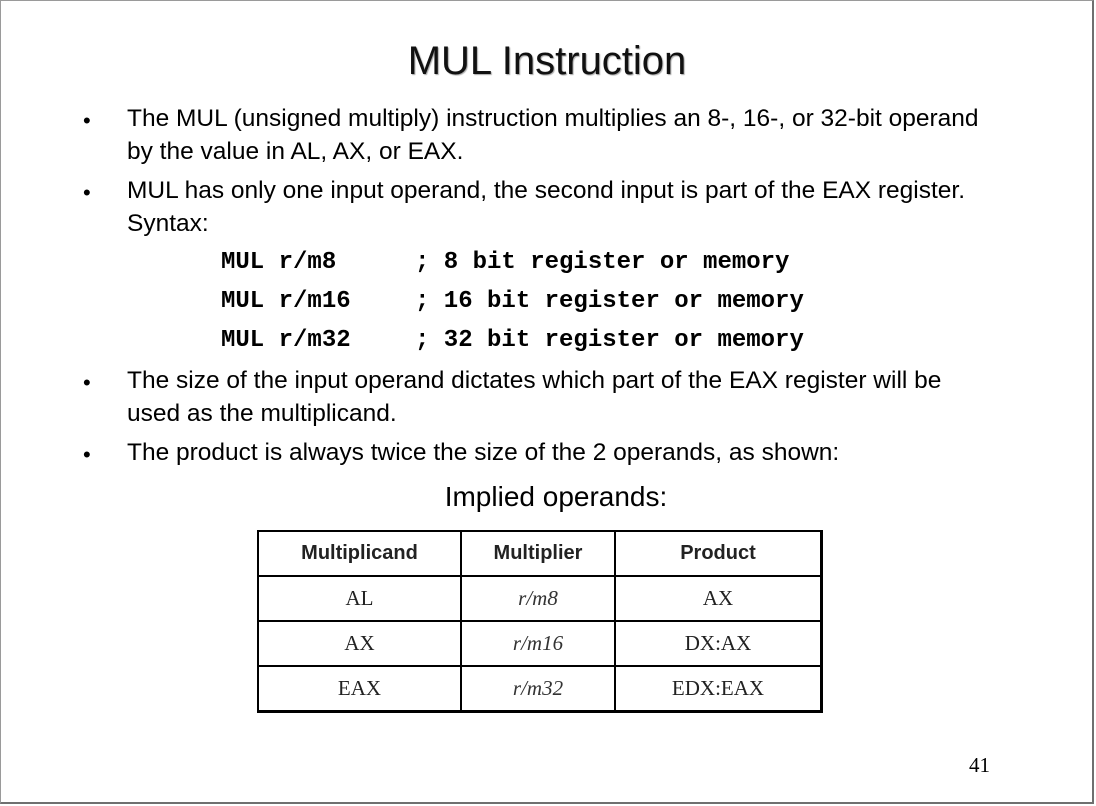  What do you see at coordinates (609, 301) in the screenshot?
I see `syntax-comment: ; 16 bit register or memory` at bounding box center [609, 301].